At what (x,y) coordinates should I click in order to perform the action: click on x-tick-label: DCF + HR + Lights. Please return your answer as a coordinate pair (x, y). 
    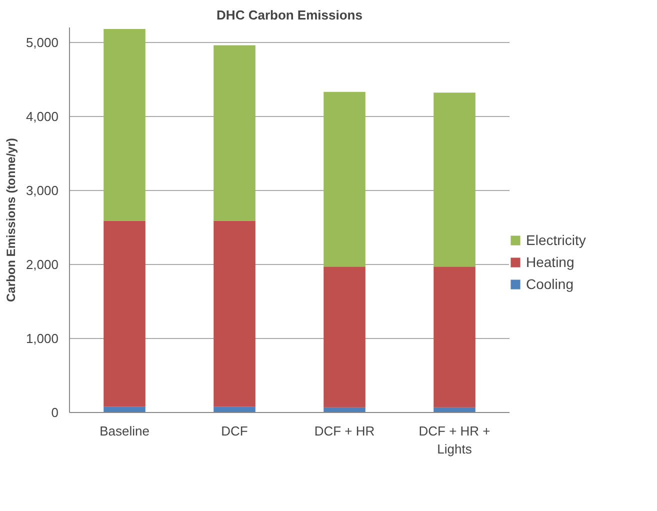
    Looking at the image, I should click on (454, 440).